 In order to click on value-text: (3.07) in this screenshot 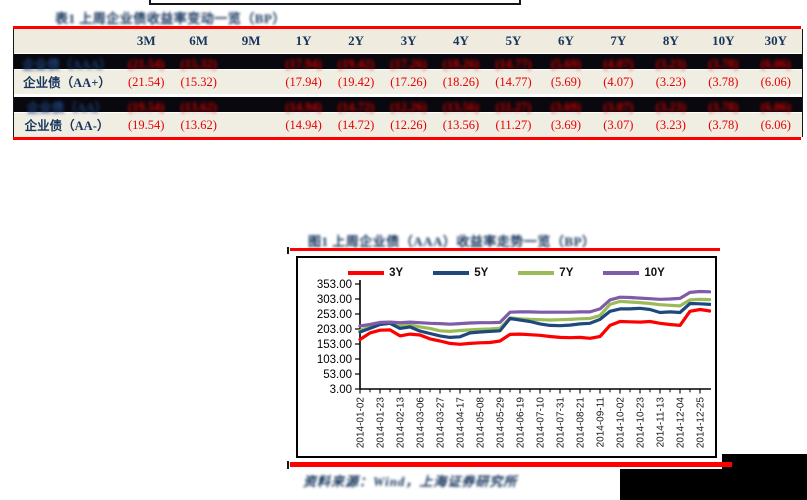, I will do `click(618, 125)`.